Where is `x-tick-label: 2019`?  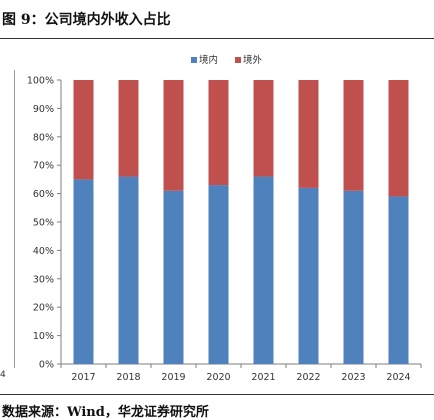
x-tick-label: 2019 is located at coordinates (173, 377).